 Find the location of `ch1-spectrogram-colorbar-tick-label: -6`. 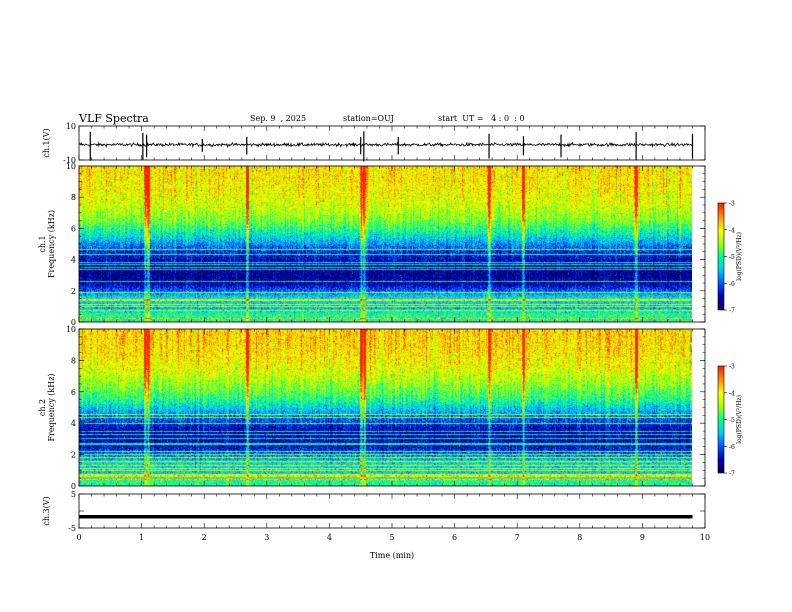

ch1-spectrogram-colorbar-tick-label: -6 is located at coordinates (732, 284).